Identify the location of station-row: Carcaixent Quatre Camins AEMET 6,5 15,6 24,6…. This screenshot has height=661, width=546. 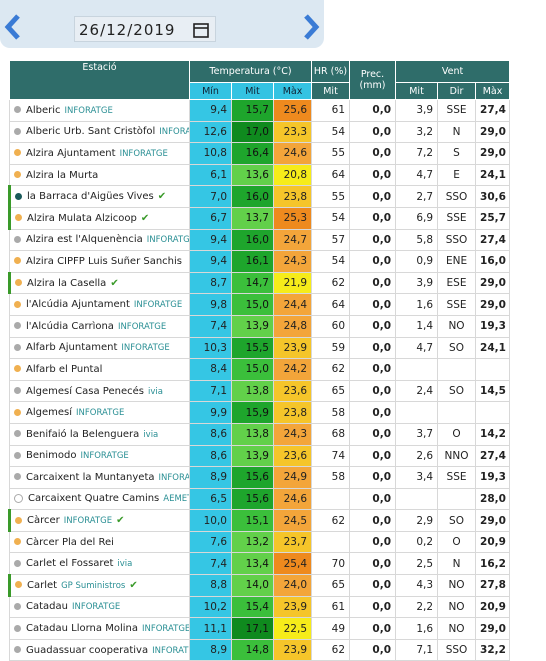
(260, 499).